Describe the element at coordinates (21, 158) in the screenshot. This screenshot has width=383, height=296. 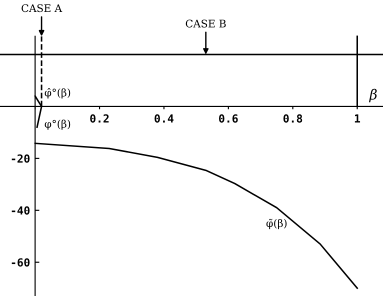
I see `y-tick-label: -20` at that location.